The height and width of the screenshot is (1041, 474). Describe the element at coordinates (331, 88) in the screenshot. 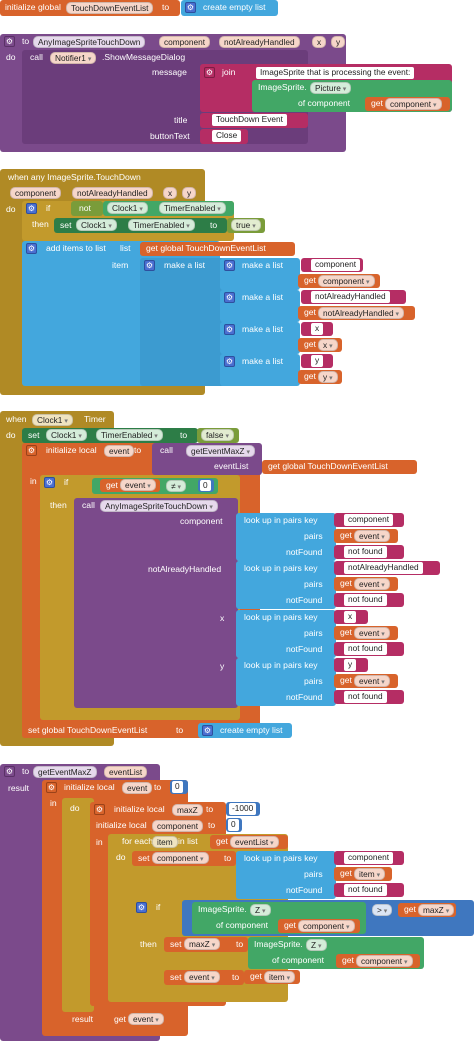

I see `picture-property-dropdown: Picture` at that location.